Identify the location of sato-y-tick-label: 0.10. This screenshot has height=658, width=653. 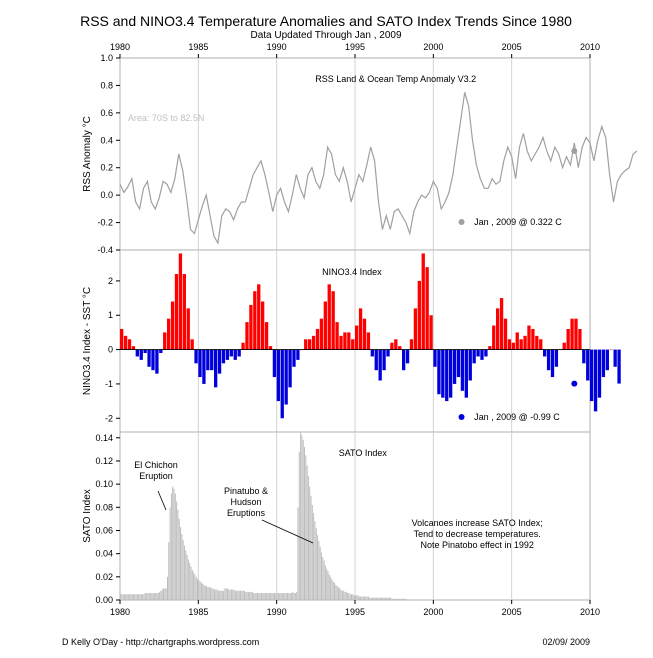
(104, 484).